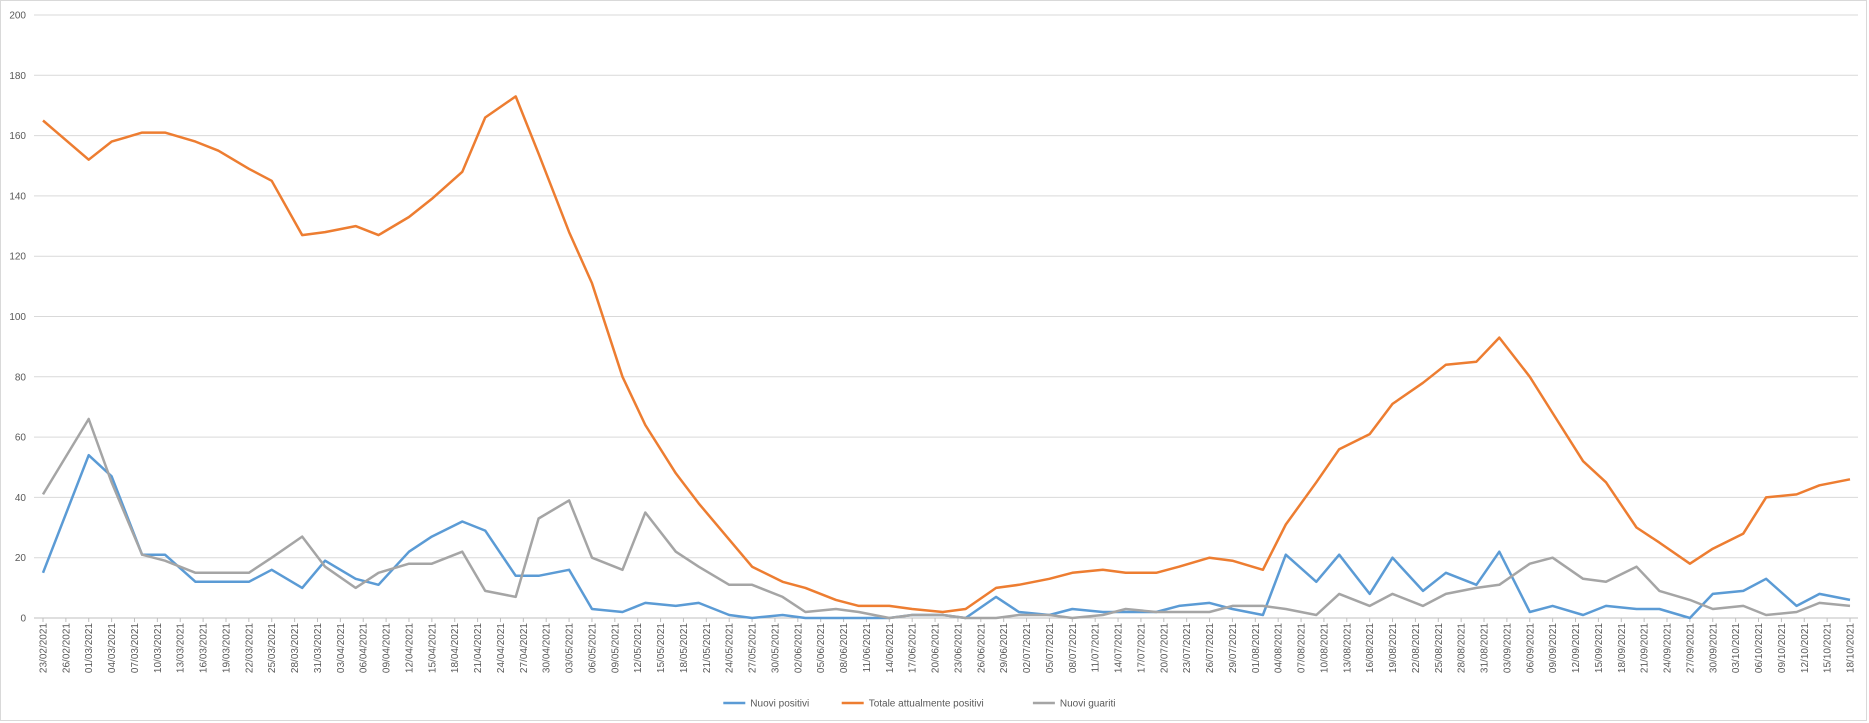 The height and width of the screenshot is (723, 1869). What do you see at coordinates (1347, 648) in the screenshot?
I see `x-tick-label: 13/08/2021` at bounding box center [1347, 648].